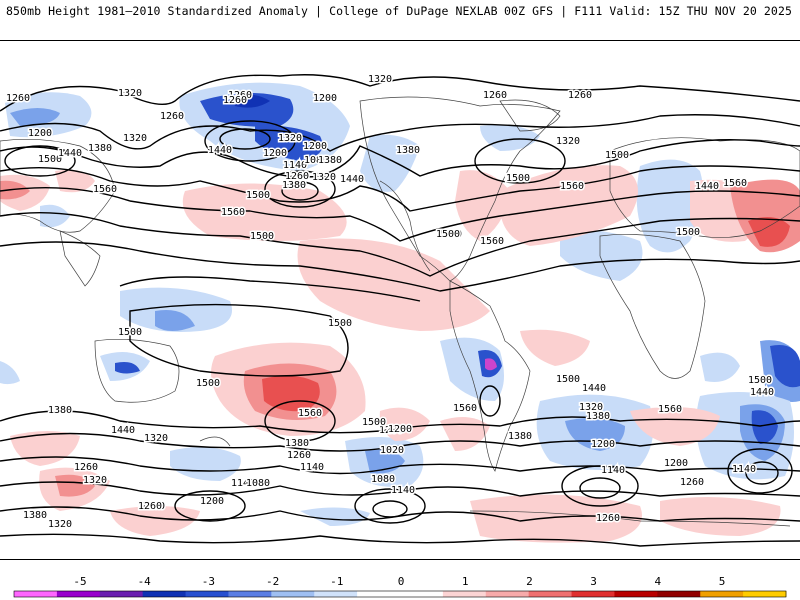 This screenshot has width=800, height=600. Describe the element at coordinates (657, 581) in the screenshot. I see `colorbar-tick-label: 4` at that location.